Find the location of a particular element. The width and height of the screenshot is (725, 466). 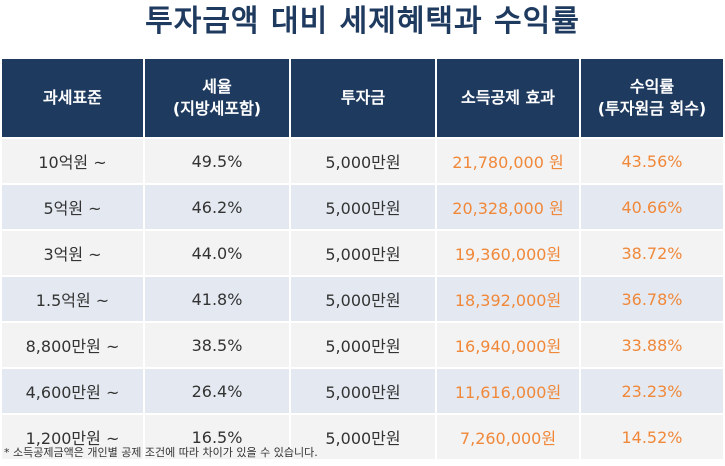

header-investment: 투자금 is located at coordinates (364, 98).